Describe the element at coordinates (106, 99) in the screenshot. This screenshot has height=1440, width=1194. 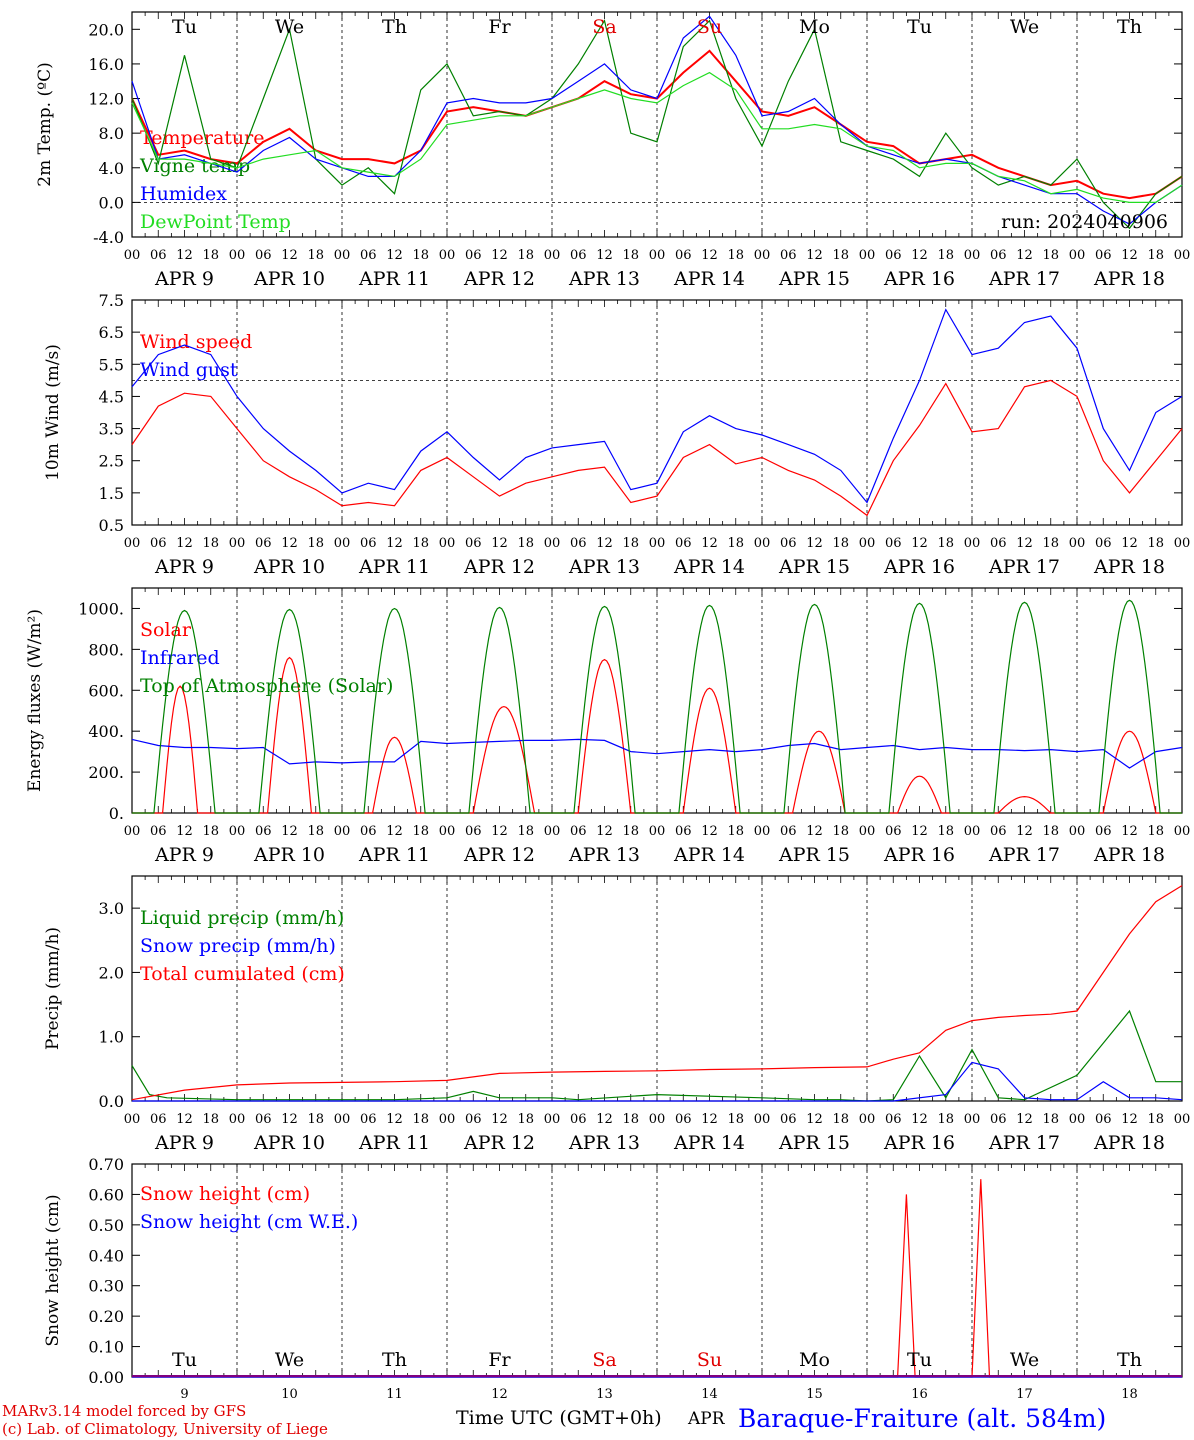
I see `y-tick-label: 12.0` at that location.